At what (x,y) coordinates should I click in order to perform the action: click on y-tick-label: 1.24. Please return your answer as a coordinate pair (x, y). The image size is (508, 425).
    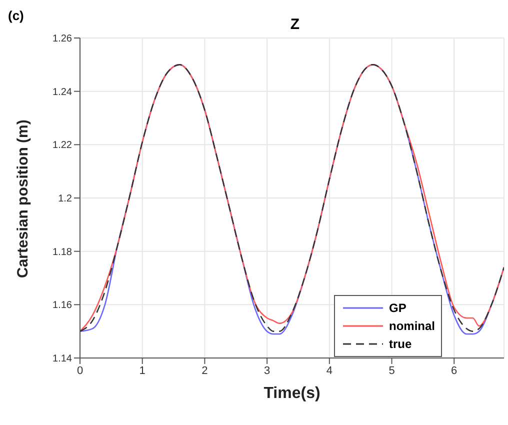
    Looking at the image, I should click on (62, 92).